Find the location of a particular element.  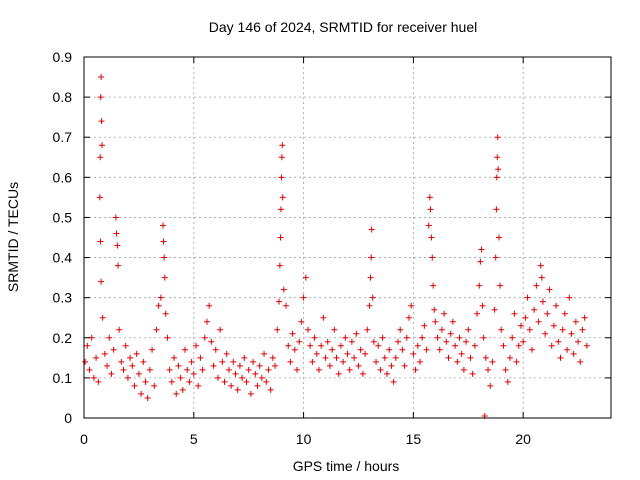

y-tick-label: 0.2 is located at coordinates (63, 338).